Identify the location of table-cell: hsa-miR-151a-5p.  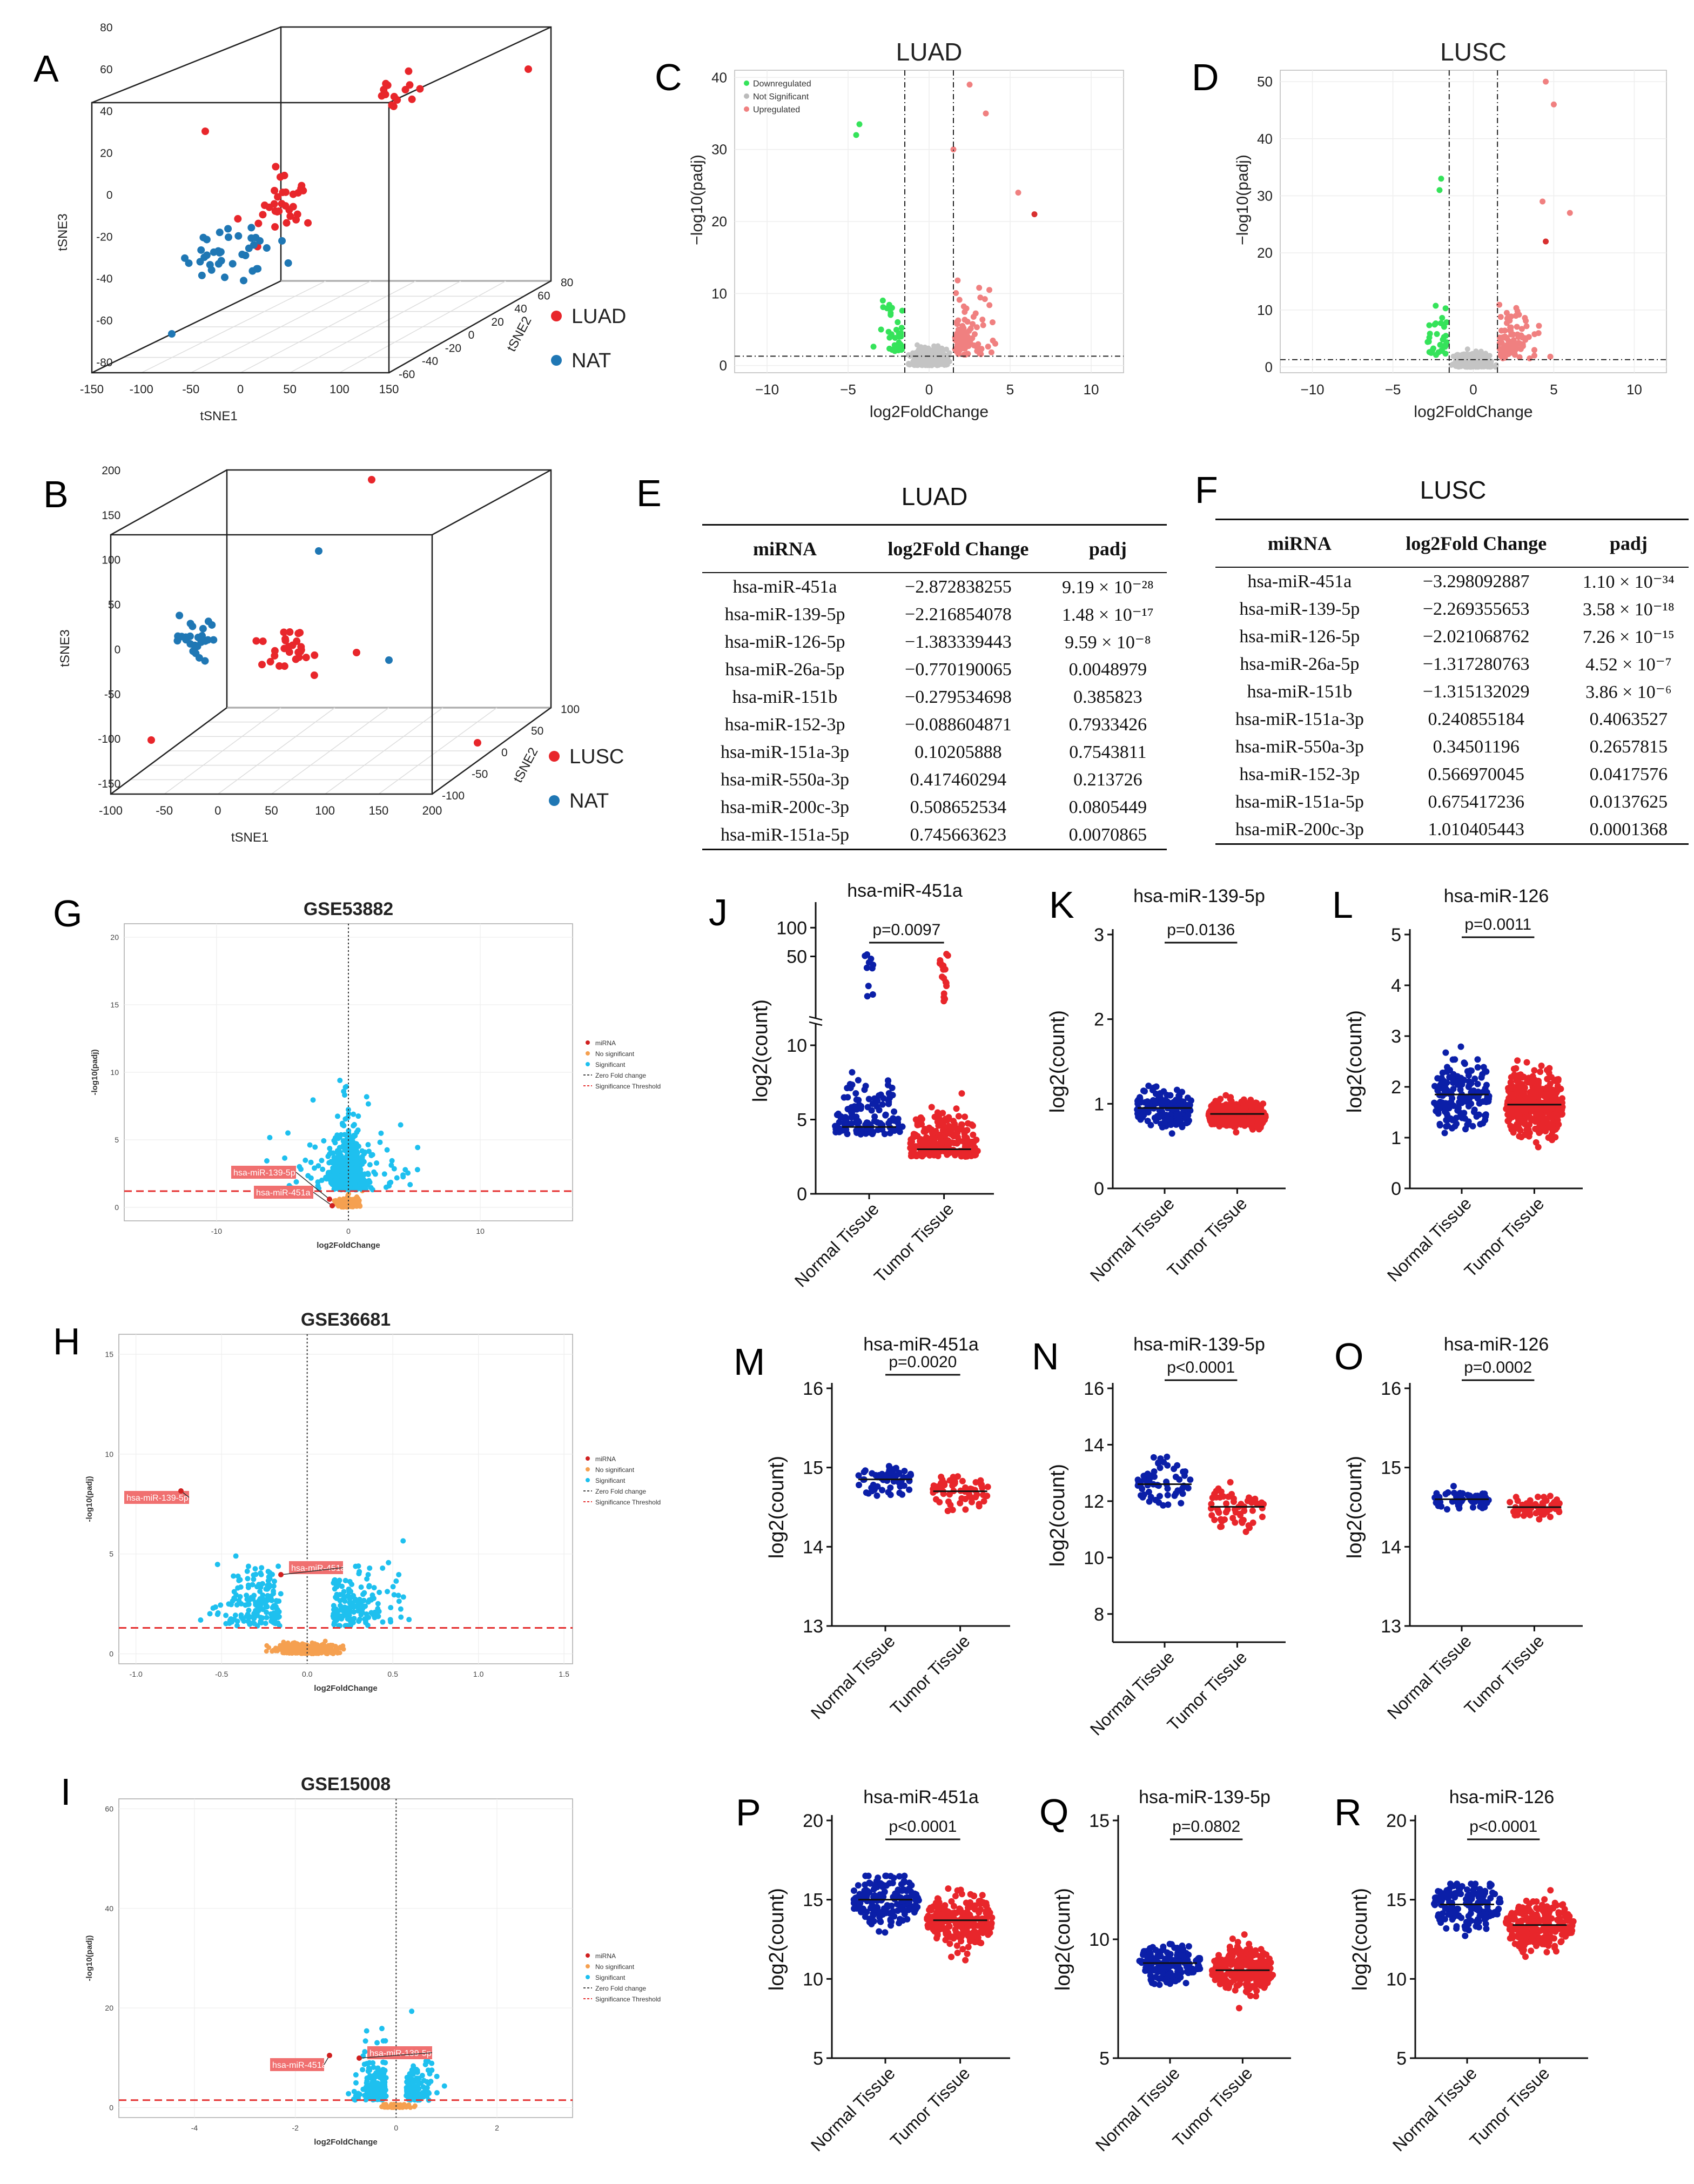
(1299, 802).